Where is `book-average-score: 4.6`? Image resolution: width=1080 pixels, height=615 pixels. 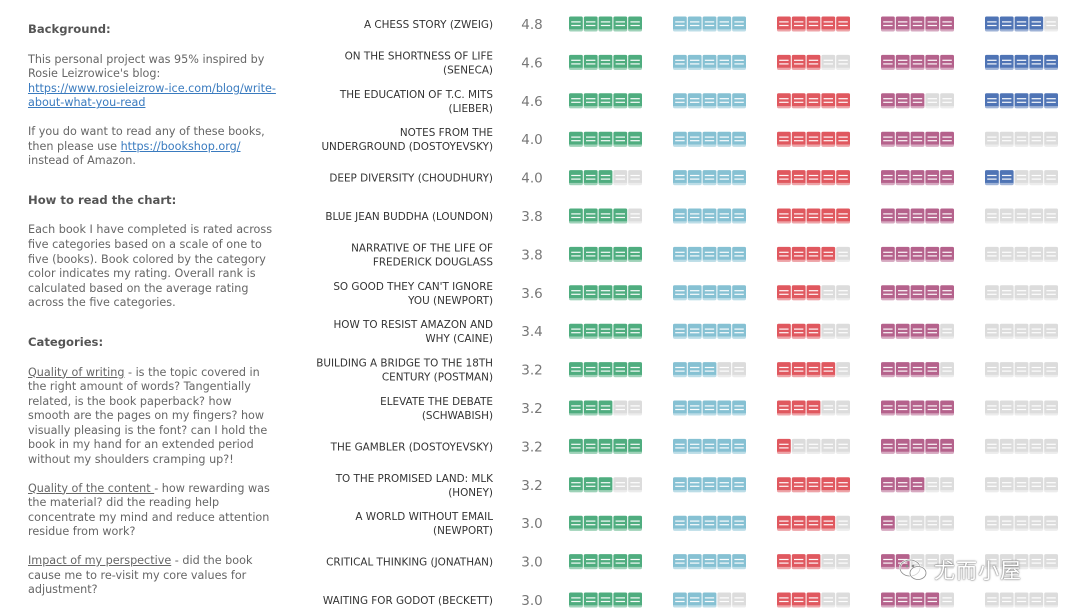 book-average-score: 4.6 is located at coordinates (531, 63).